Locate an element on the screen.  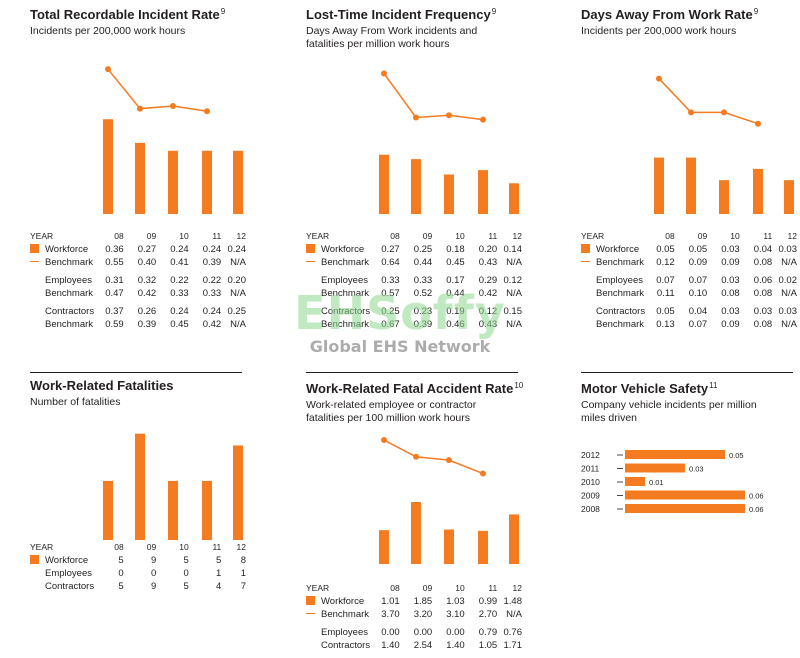
benchmark-line is located at coordinates (433, 97).